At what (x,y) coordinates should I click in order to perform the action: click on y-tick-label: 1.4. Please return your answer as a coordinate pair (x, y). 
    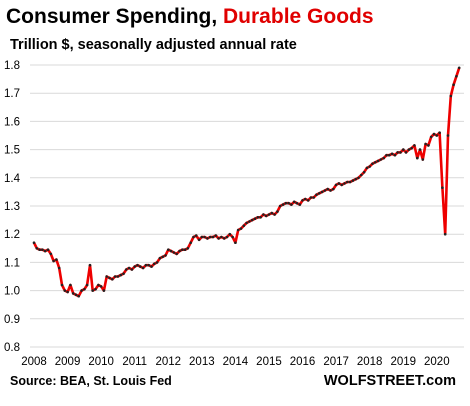
    Looking at the image, I should click on (12, 179).